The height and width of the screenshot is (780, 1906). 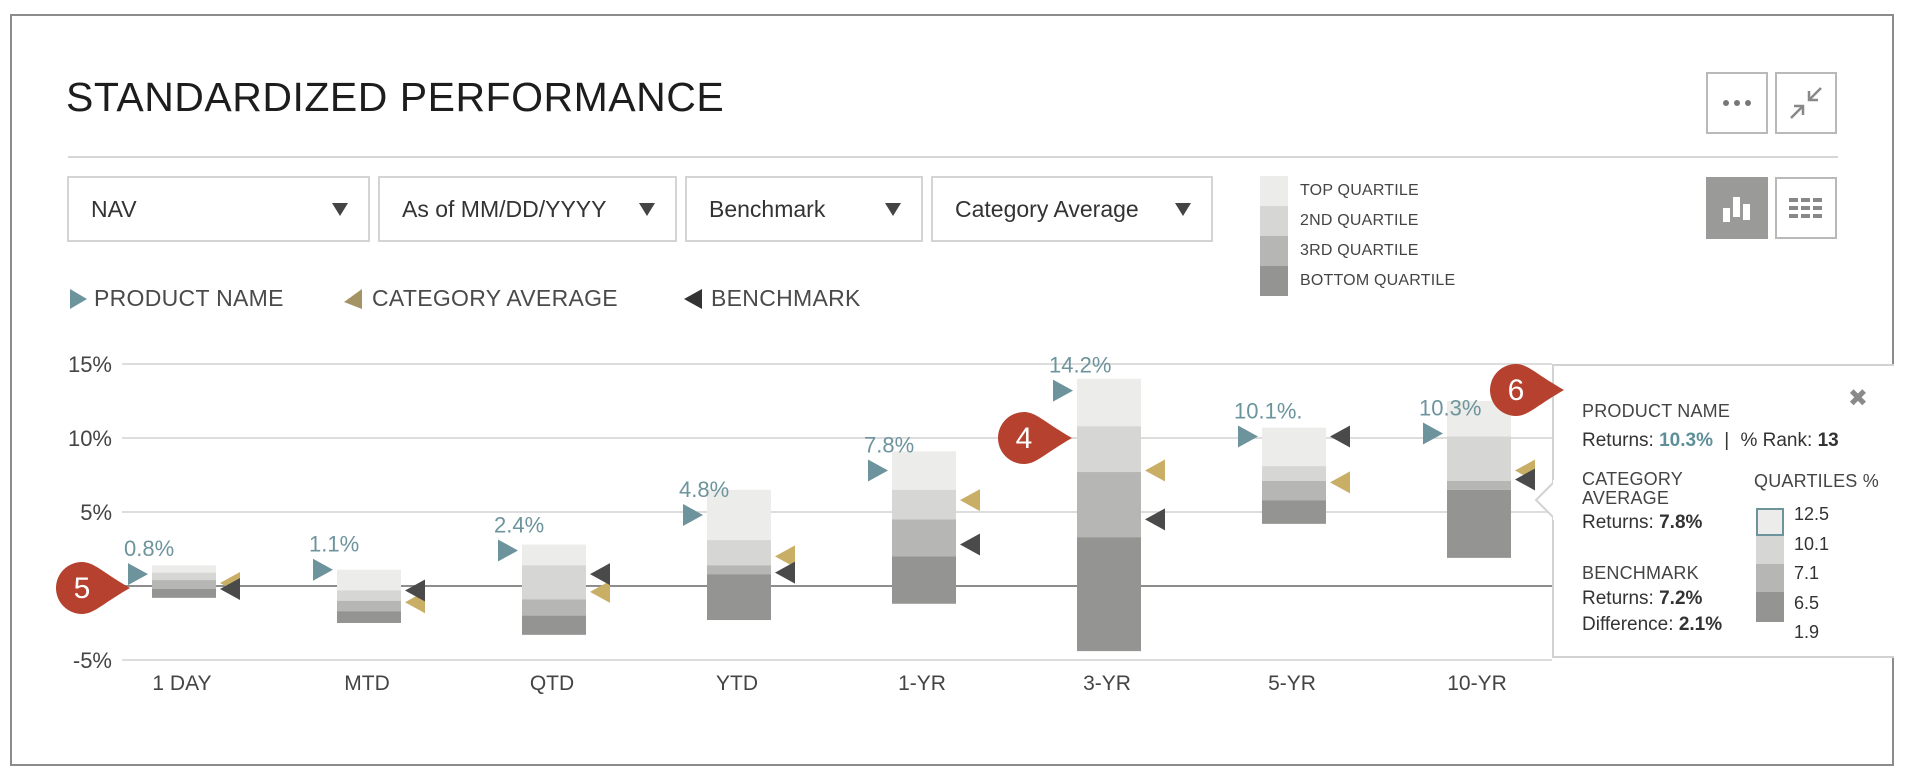 I want to click on product-value-label: 4.8%, so click(x=704, y=489).